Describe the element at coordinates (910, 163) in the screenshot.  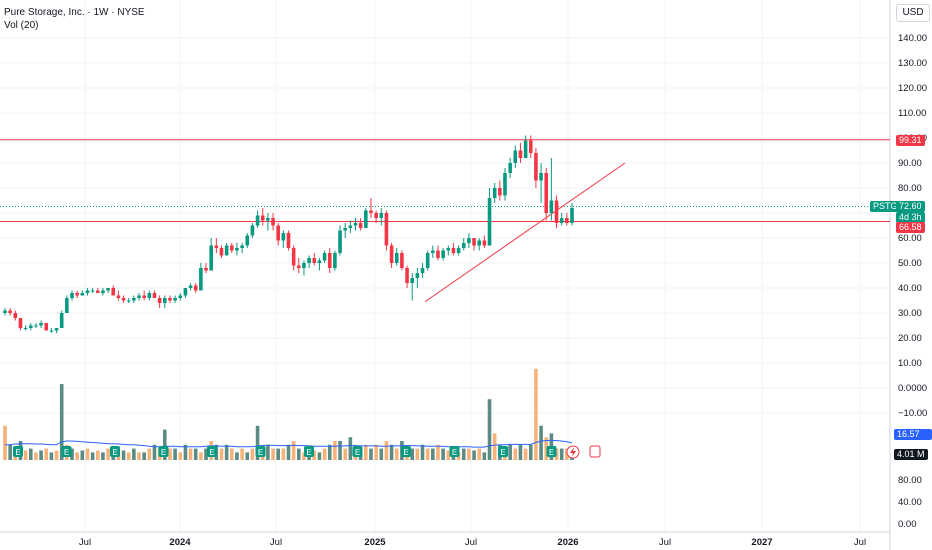
I see `price-axis-label: 90.00` at that location.